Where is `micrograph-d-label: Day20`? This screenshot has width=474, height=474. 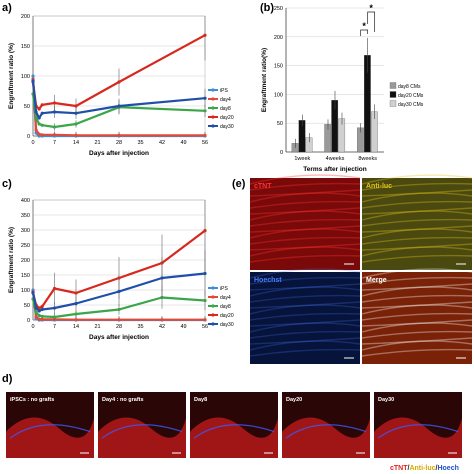 micrograph-d-label: Day20 is located at coordinates (294, 400).